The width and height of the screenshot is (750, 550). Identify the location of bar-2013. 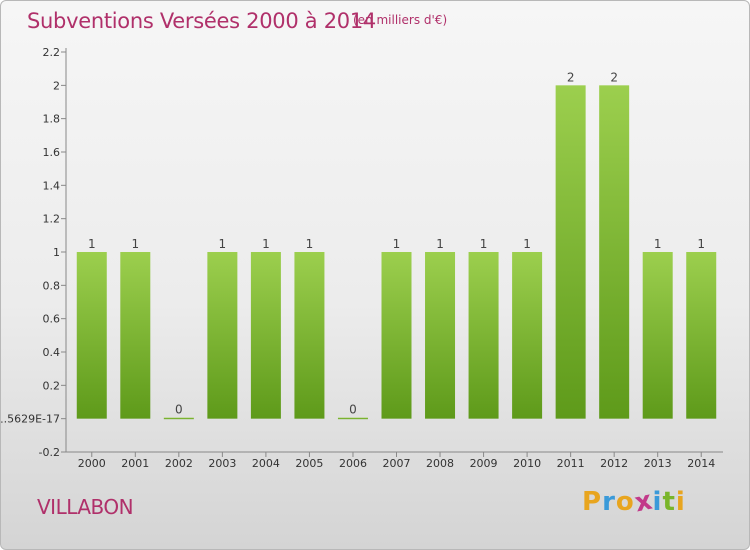
(657, 335).